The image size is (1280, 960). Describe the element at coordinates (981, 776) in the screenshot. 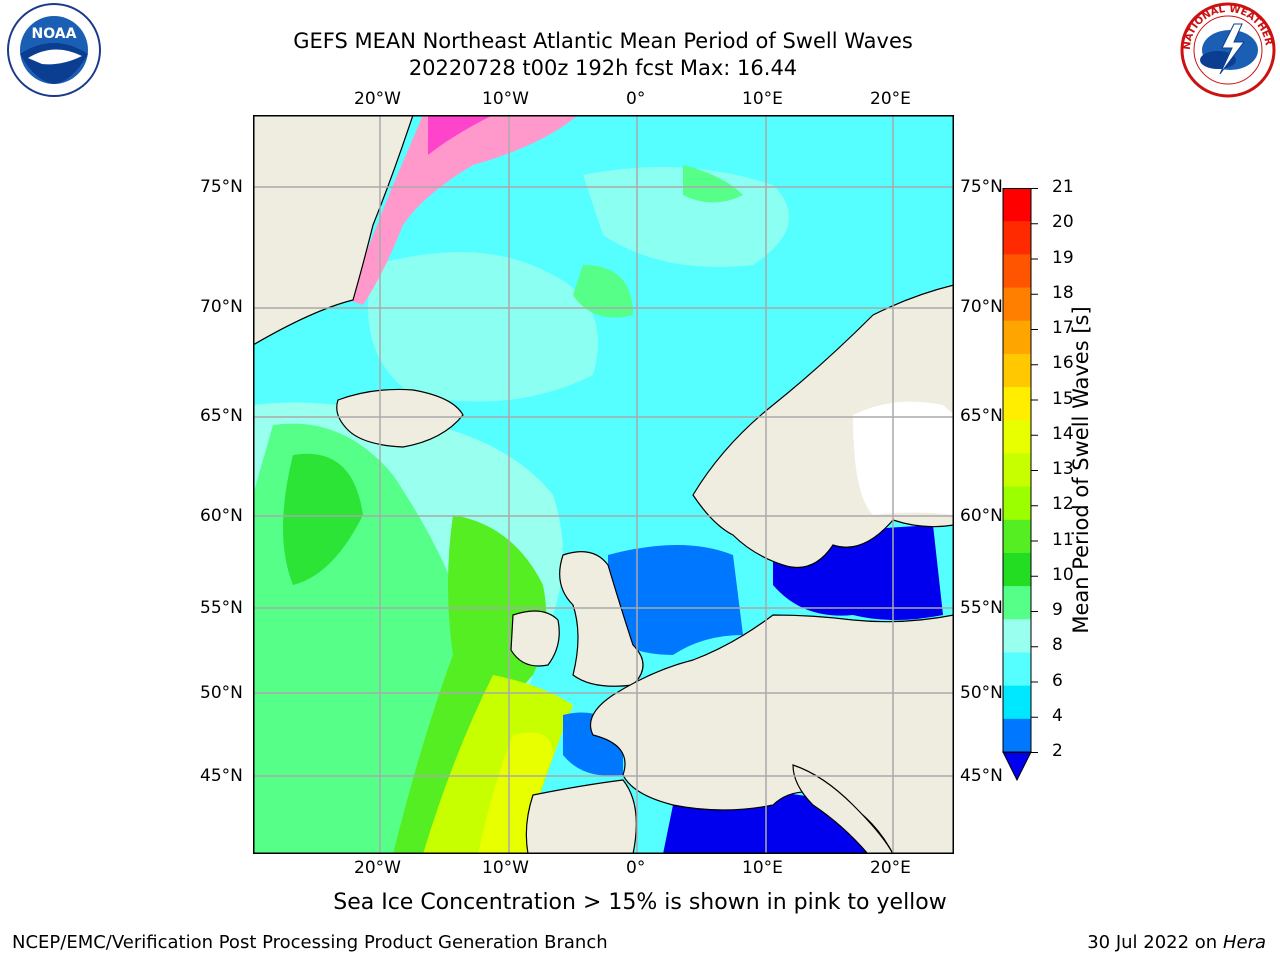

I see `lat-tick-right: 45°N` at that location.